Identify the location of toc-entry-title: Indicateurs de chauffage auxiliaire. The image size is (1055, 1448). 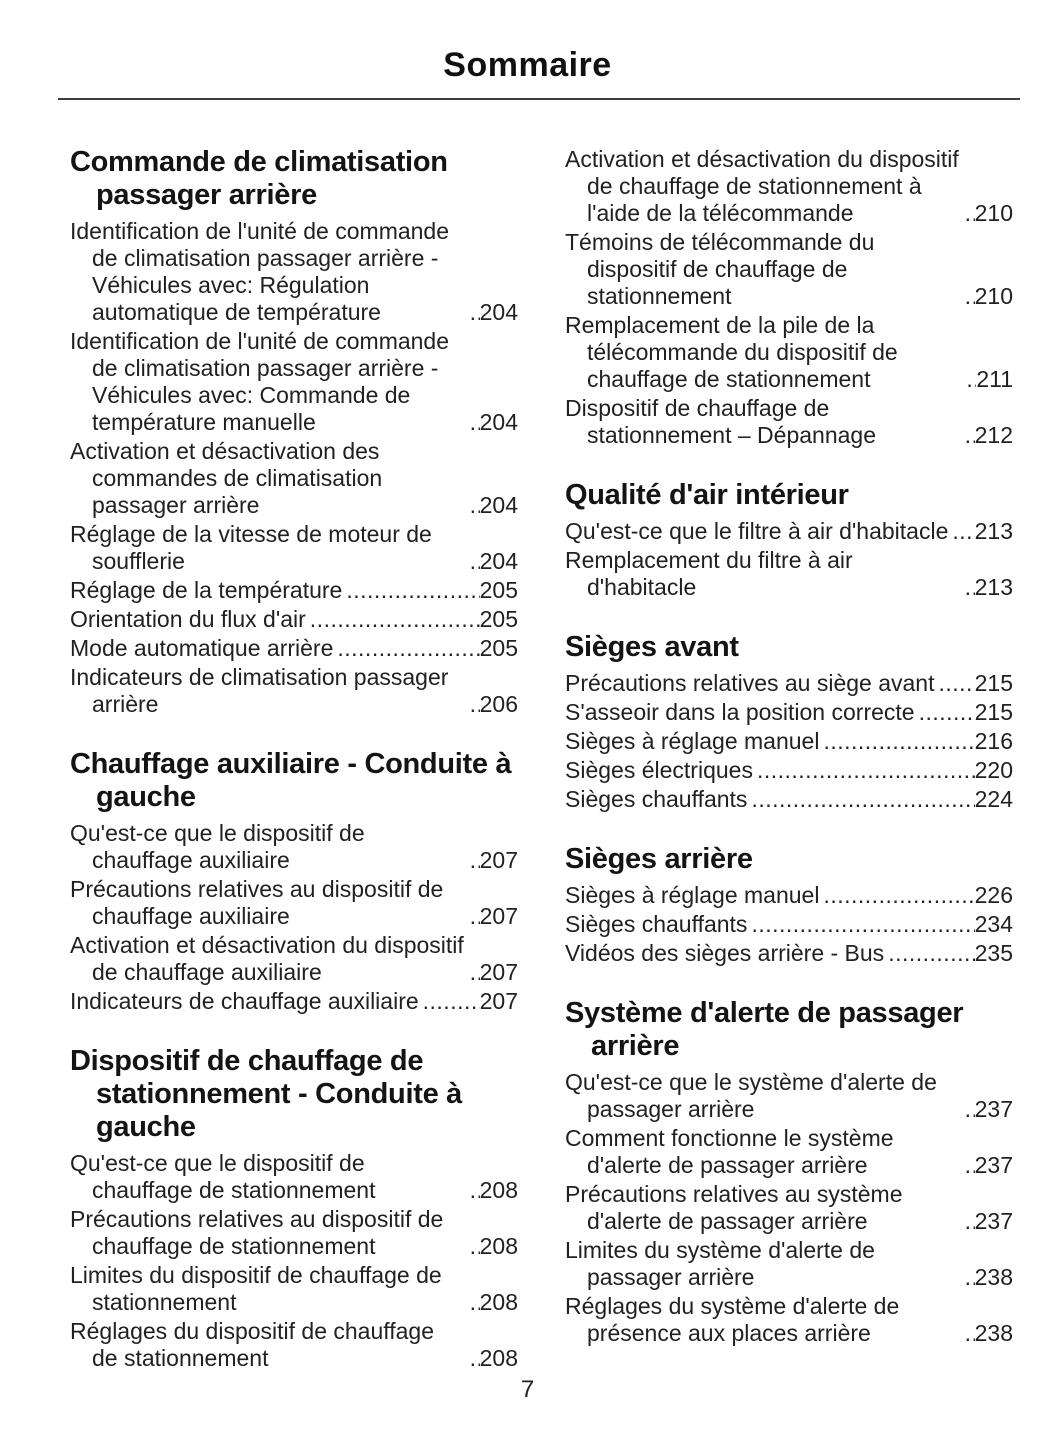
(244, 1001).